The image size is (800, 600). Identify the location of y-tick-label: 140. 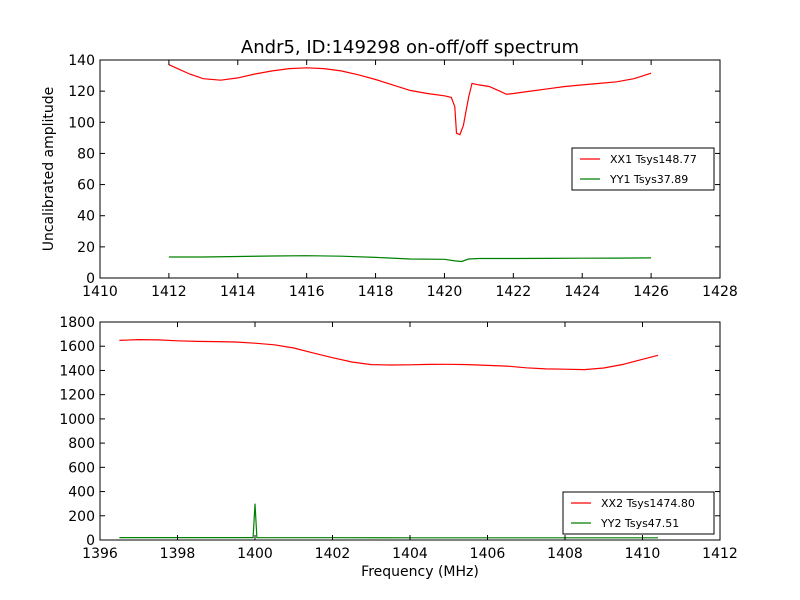
(81, 61).